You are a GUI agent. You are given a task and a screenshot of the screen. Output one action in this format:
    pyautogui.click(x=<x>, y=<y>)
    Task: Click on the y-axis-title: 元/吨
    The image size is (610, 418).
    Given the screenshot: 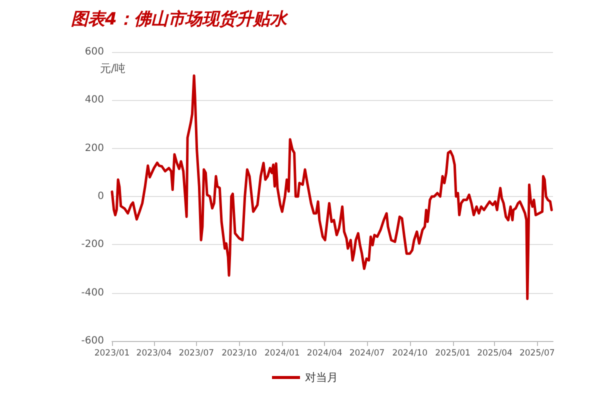 What is the action you would take?
    pyautogui.click(x=113, y=68)
    